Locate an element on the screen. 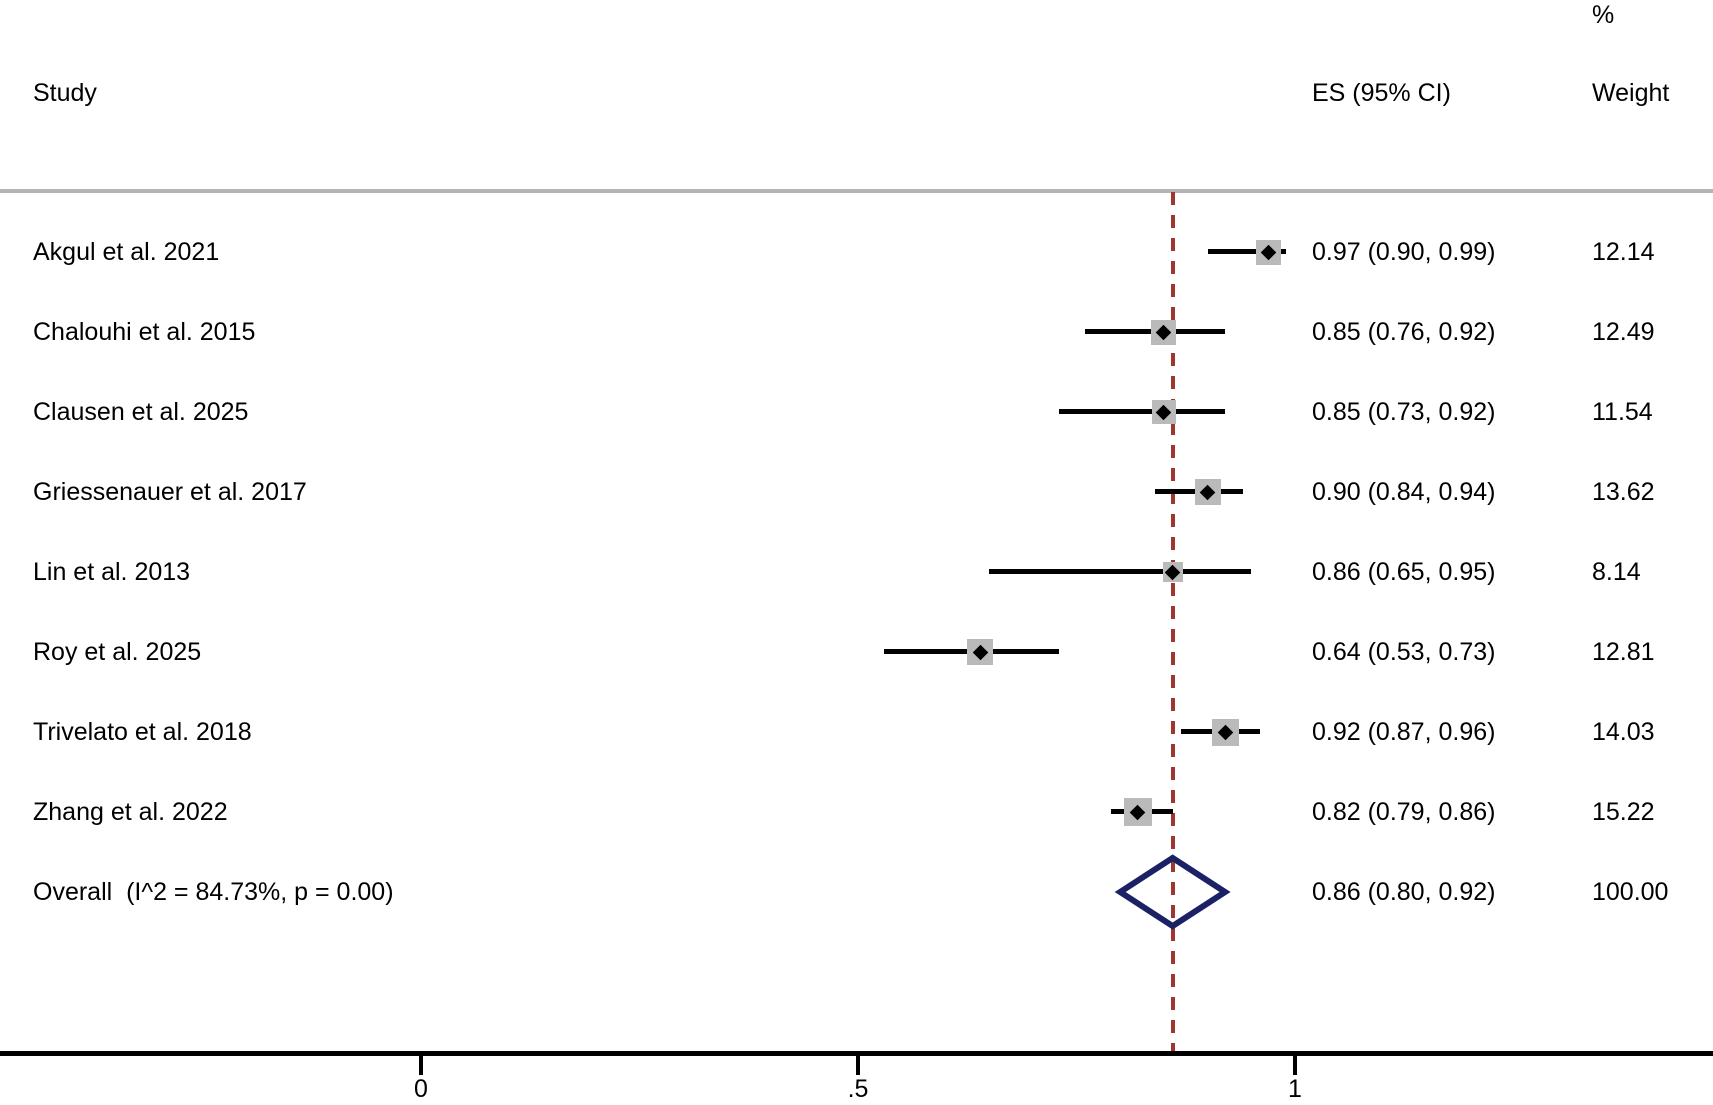  weight-value: 14.03 is located at coordinates (1623, 732).